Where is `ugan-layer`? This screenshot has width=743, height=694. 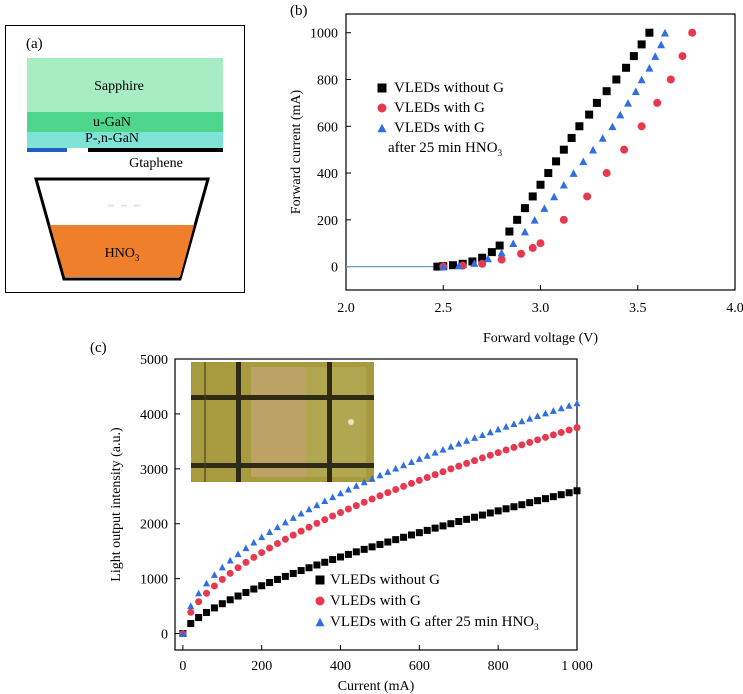
ugan-layer is located at coordinates (125, 122).